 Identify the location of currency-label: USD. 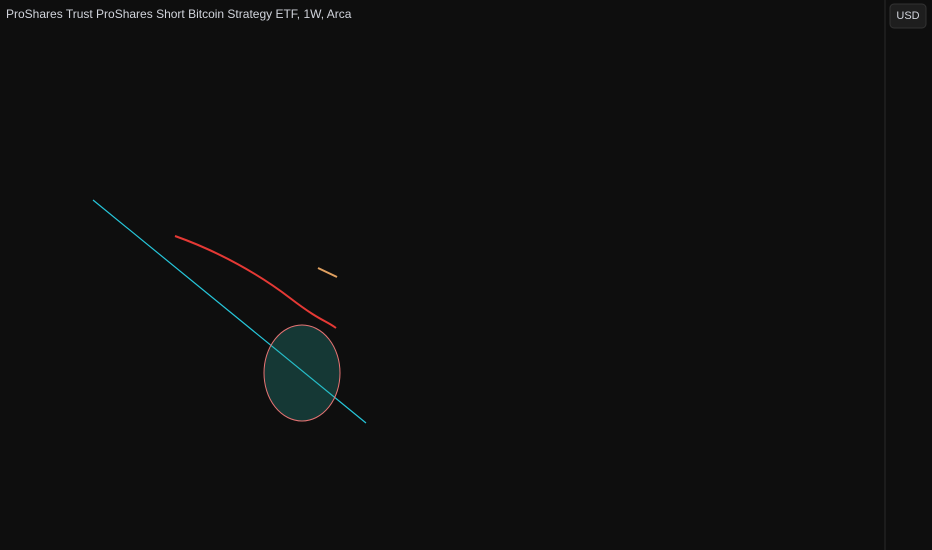
(907, 16).